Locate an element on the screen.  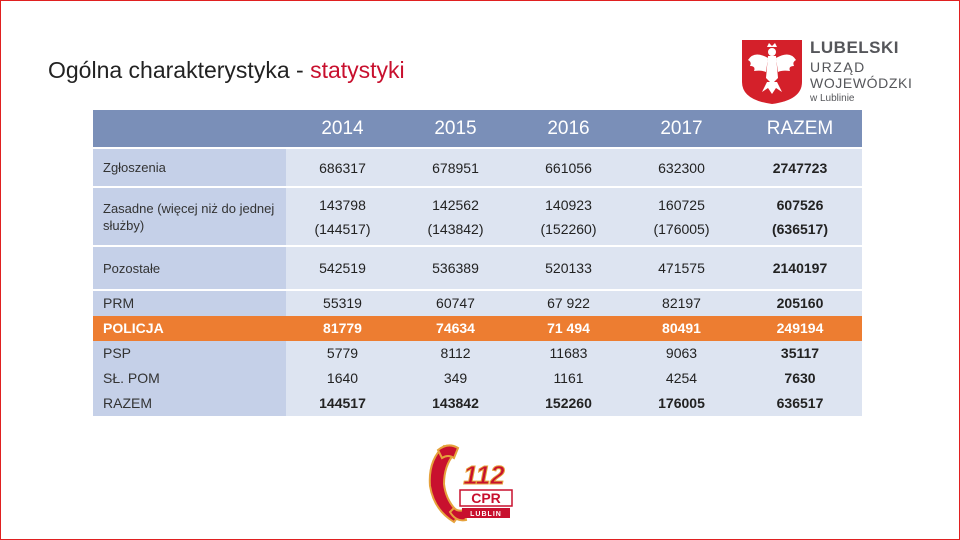
row-label: PSP is located at coordinates (189, 353).